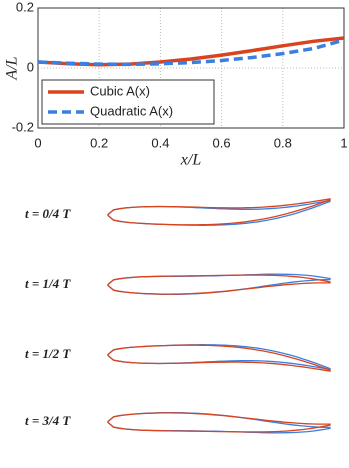  What do you see at coordinates (37, 142) in the screenshot?
I see `x-tick-label: 0` at bounding box center [37, 142].